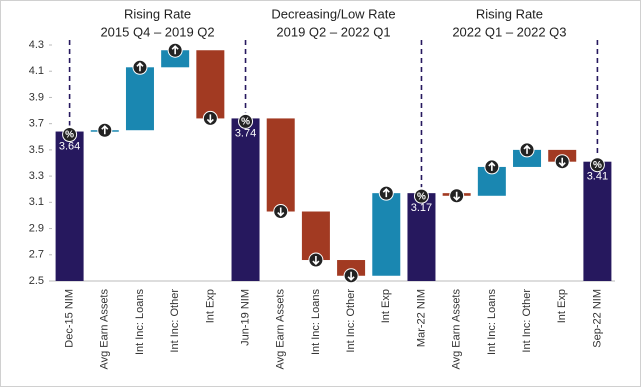 Image resolution: width=641 pixels, height=387 pixels. I want to click on x-tick-label: Sep-22 NIM, so click(597, 318).